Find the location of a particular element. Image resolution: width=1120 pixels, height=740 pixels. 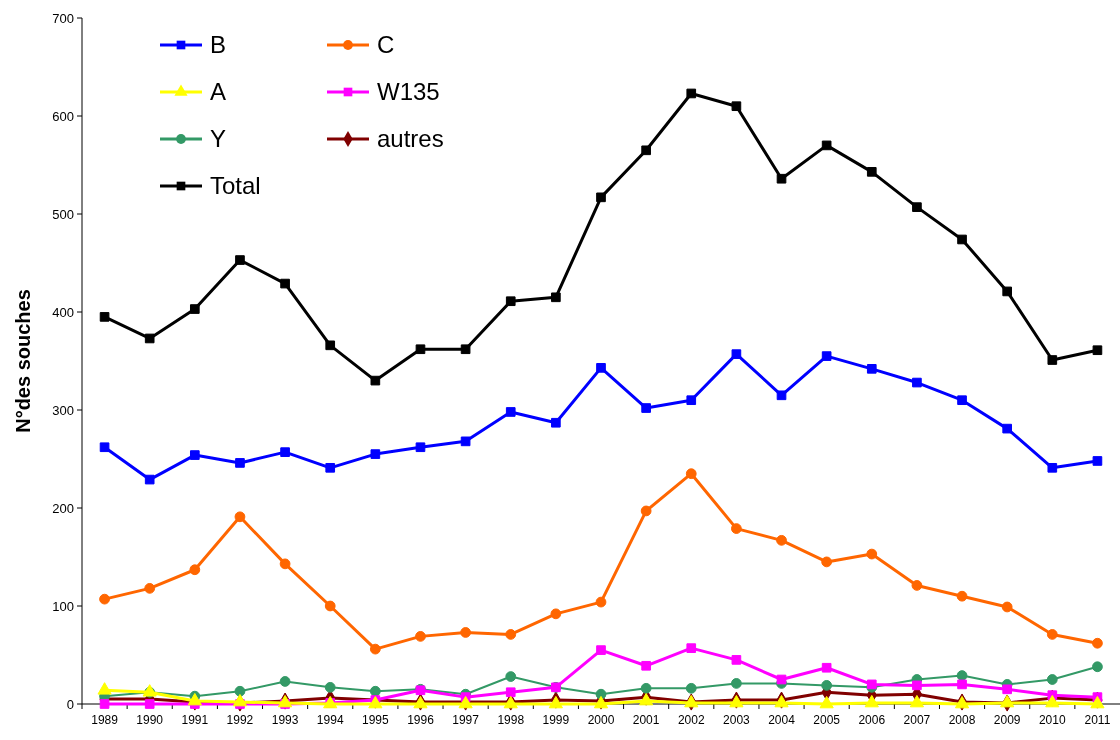

legend-label: autres is located at coordinates (410, 139).